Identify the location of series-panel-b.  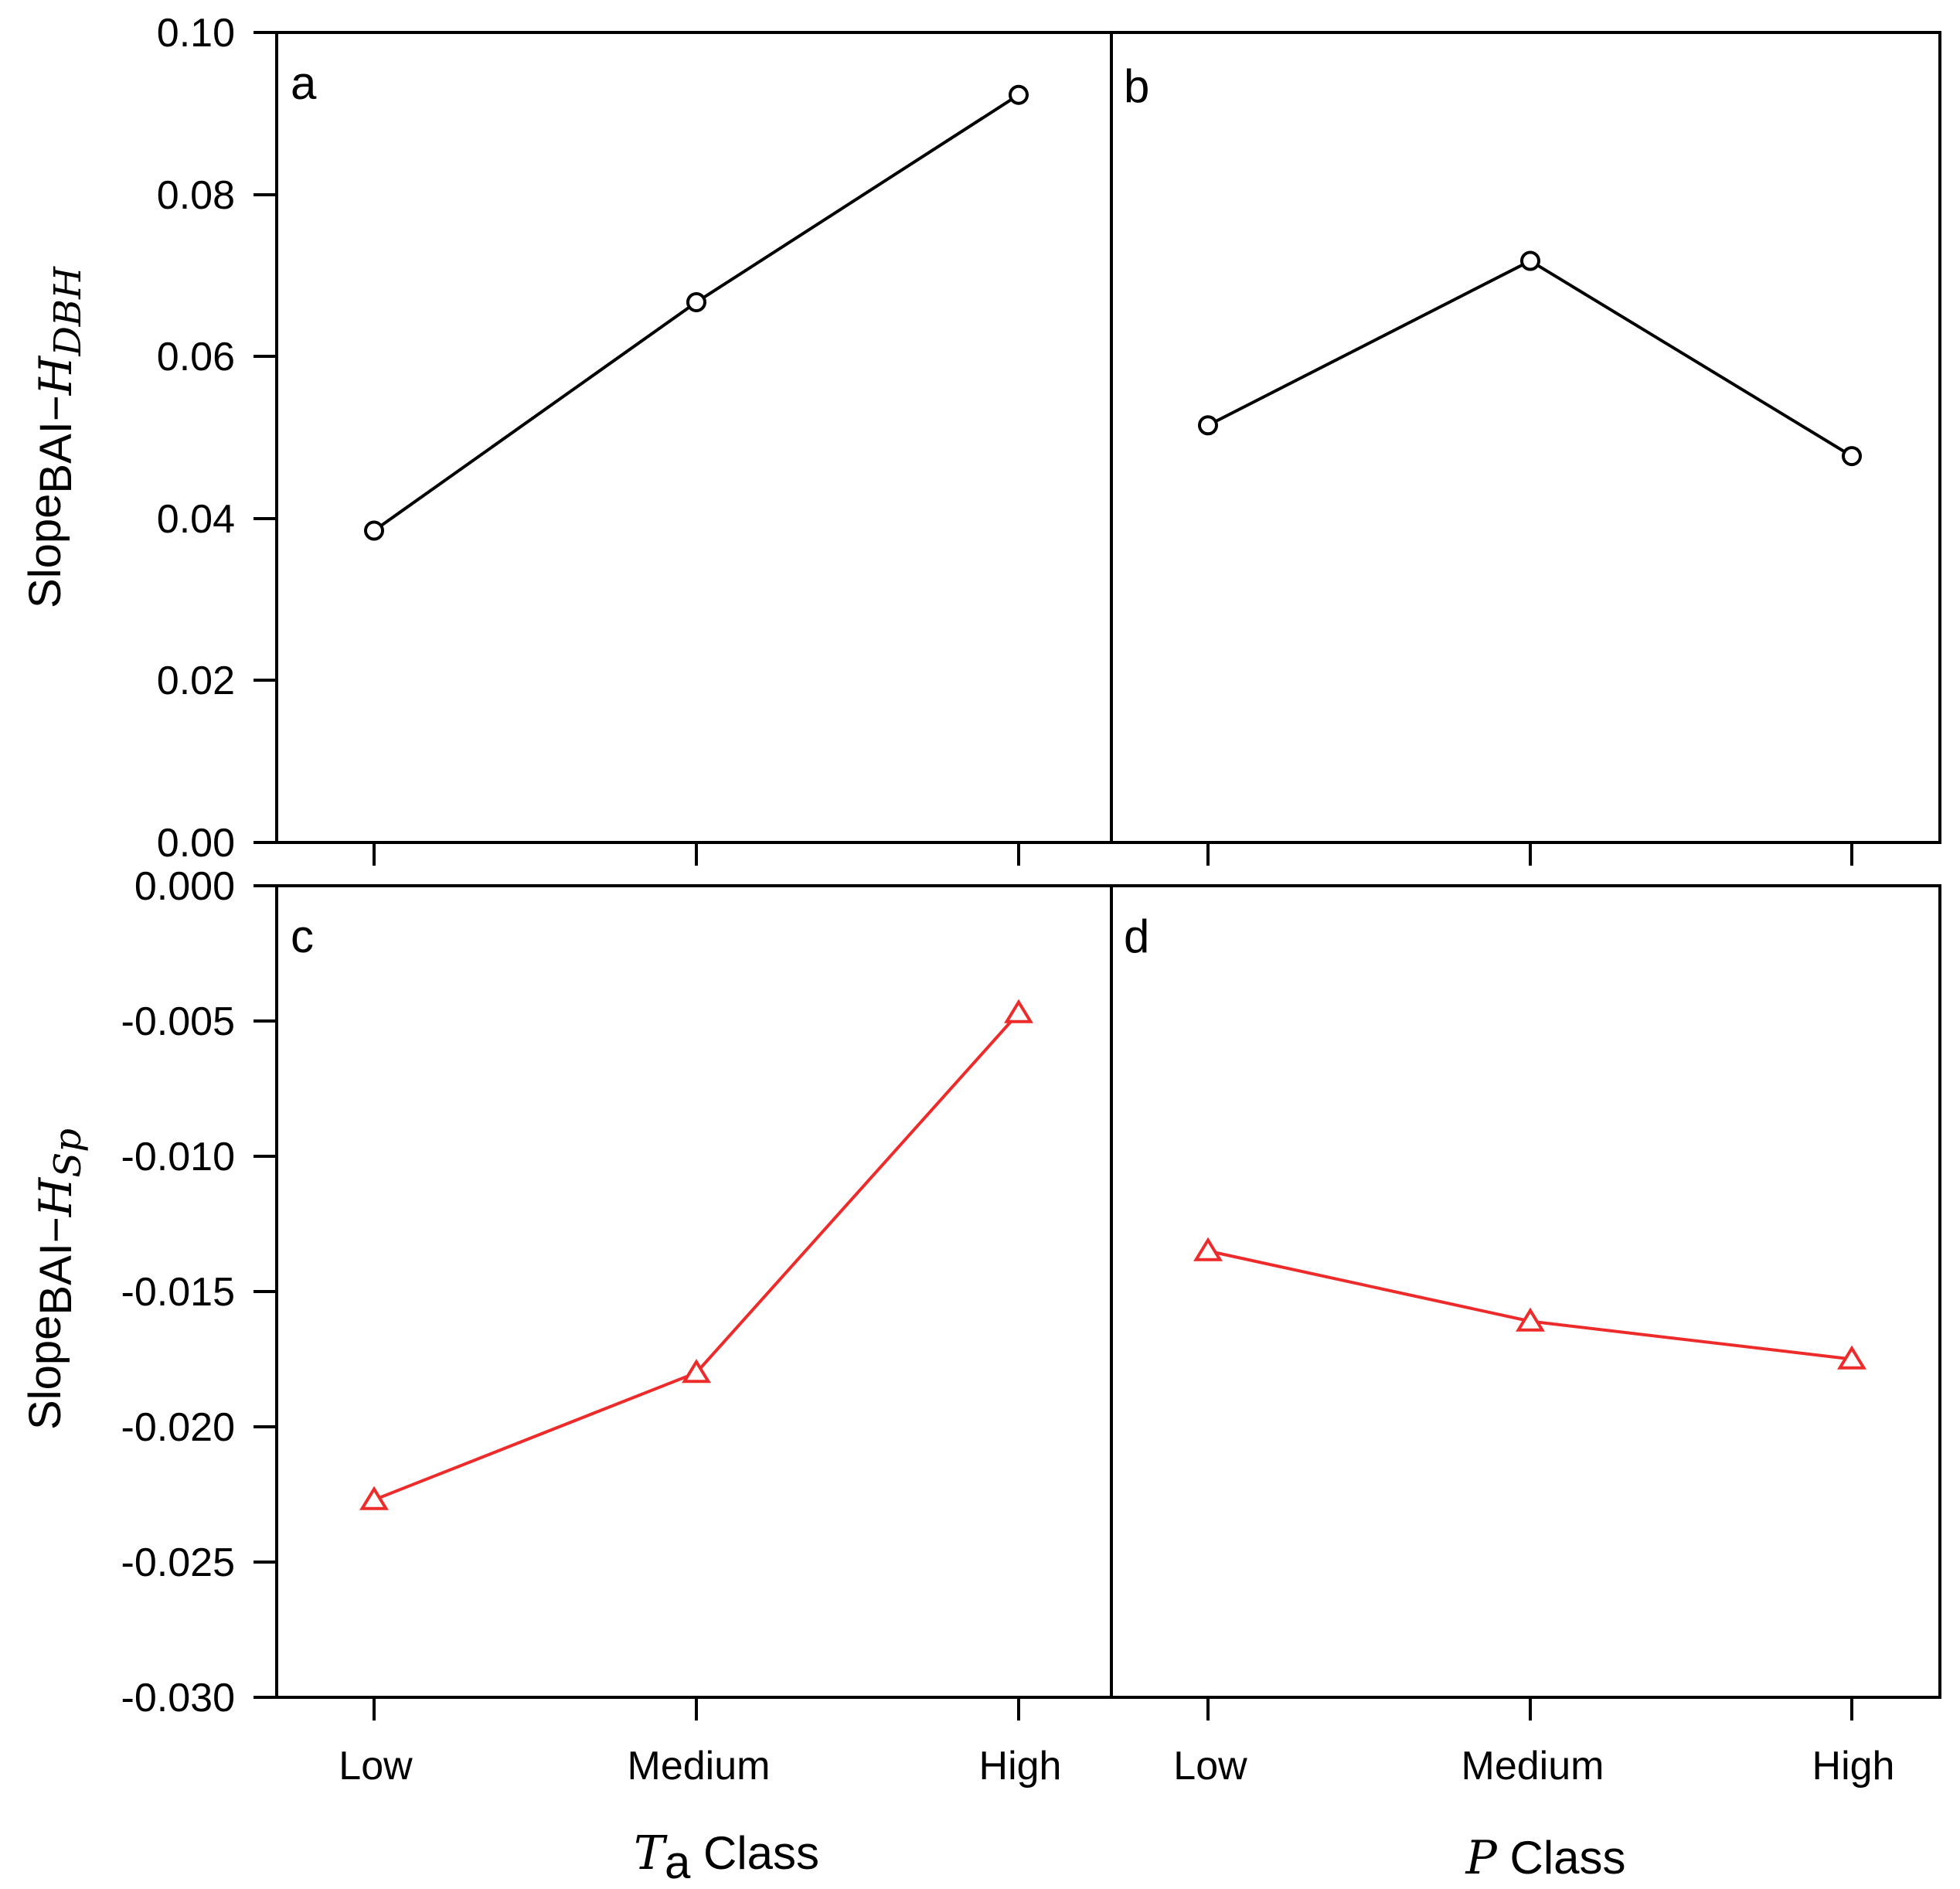
(1530, 358).